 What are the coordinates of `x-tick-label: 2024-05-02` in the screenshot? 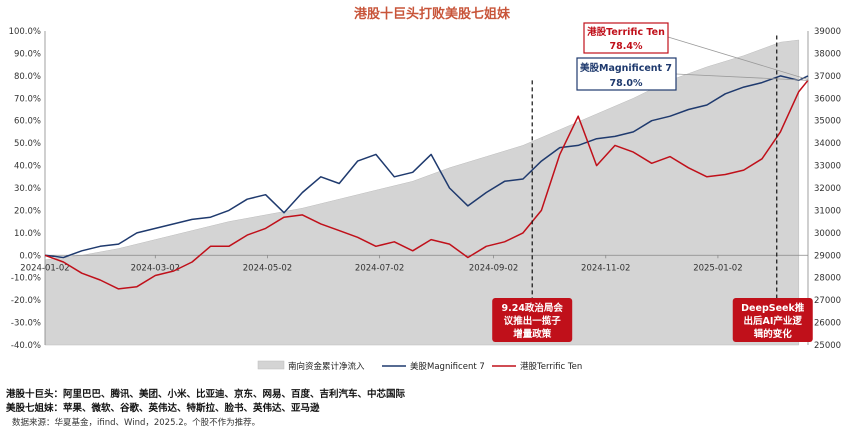 It's located at (267, 268).